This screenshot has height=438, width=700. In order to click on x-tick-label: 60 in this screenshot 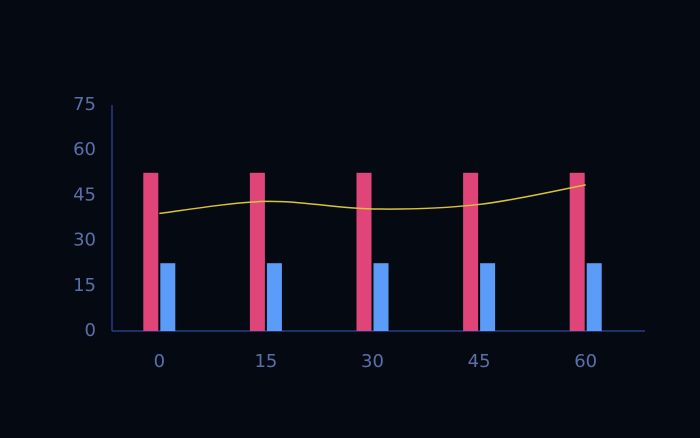, I will do `click(585, 361)`.